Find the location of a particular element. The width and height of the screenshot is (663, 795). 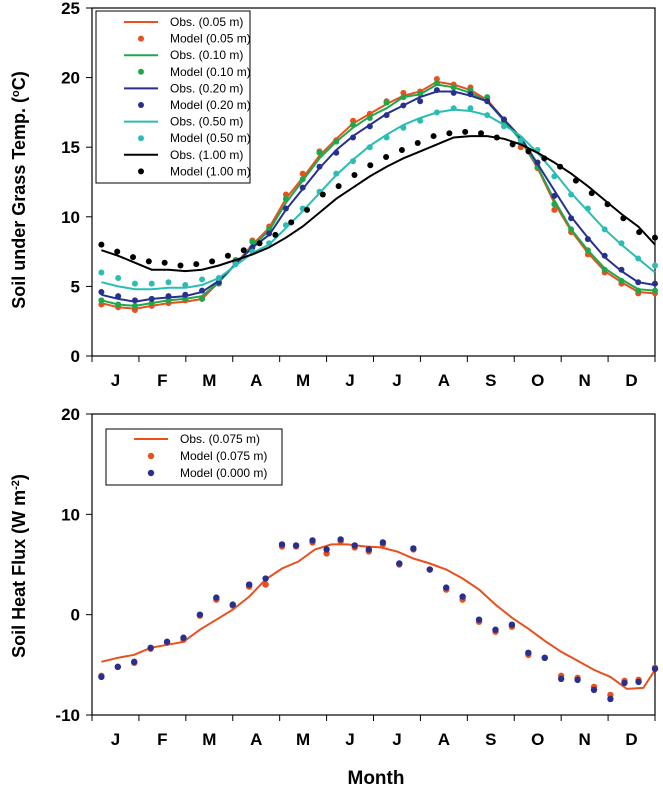

legend-label: Obs. (0.10 m) is located at coordinates (206, 55).